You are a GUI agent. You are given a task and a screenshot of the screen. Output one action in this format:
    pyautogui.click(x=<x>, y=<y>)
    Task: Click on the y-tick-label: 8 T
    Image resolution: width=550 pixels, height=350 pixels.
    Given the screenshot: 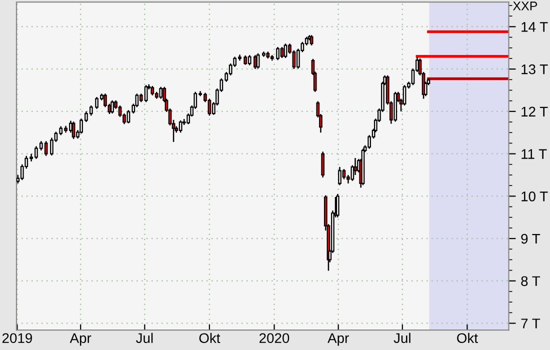 What is the action you would take?
    pyautogui.click(x=530, y=281)
    